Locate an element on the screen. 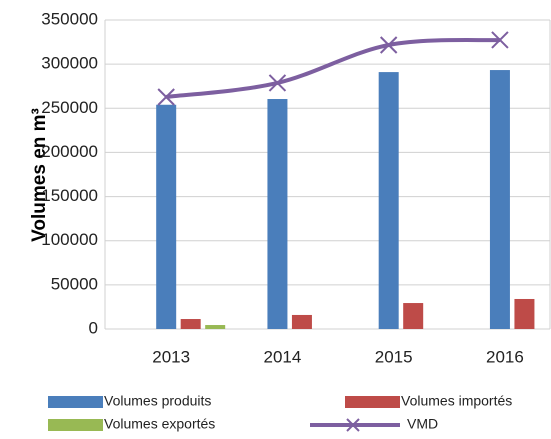 Image resolution: width=551 pixels, height=439 pixels. y-tick-label: 350000 is located at coordinates (69, 18).